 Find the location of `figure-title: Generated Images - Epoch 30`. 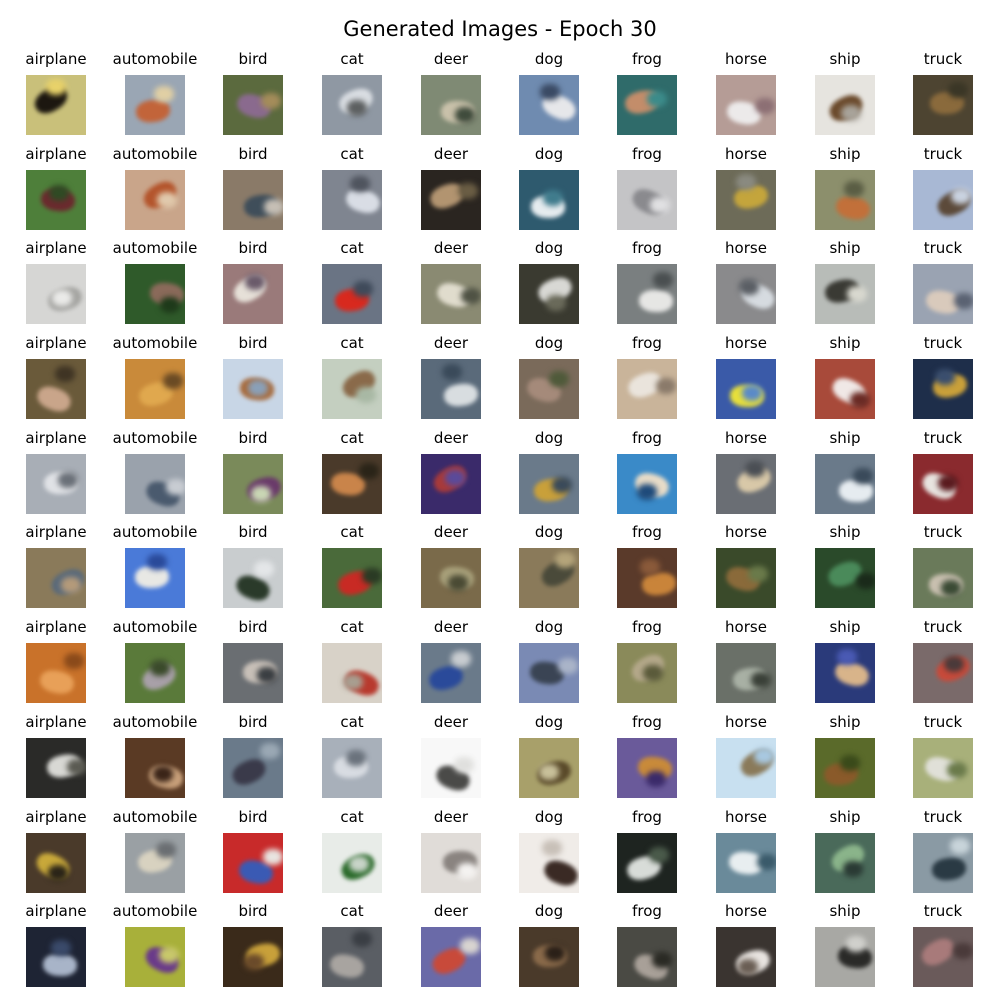

figure-title: Generated Images - Epoch 30 is located at coordinates (500, 29).